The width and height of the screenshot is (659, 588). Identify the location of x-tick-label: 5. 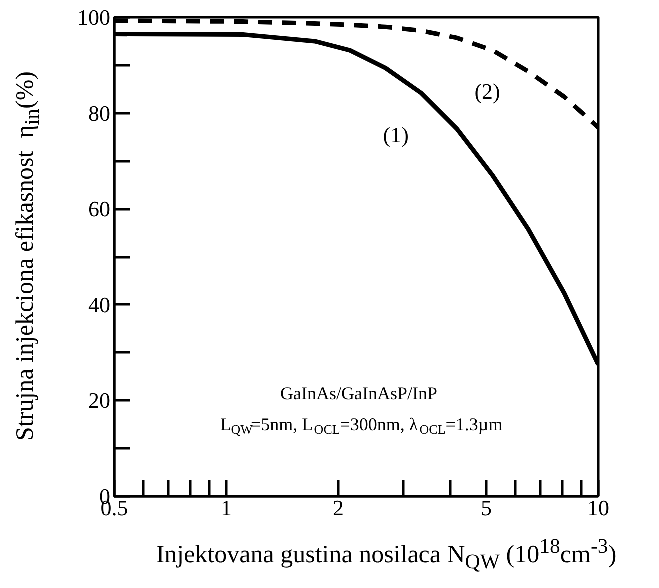
(486, 508).